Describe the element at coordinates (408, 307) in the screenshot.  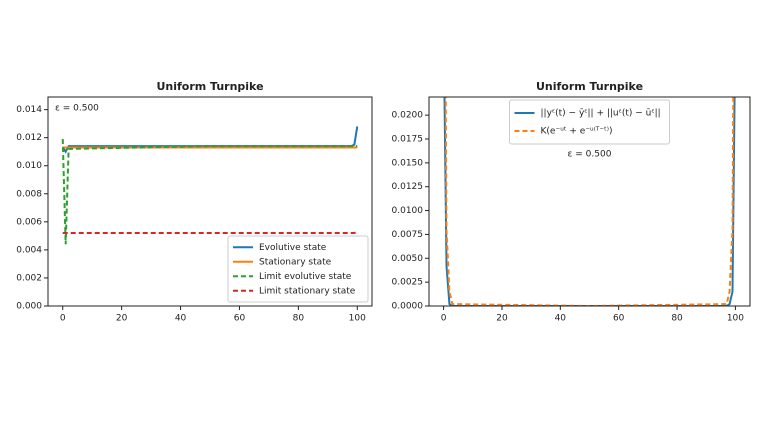
I see `y-tick-label: 0.0000` at that location.